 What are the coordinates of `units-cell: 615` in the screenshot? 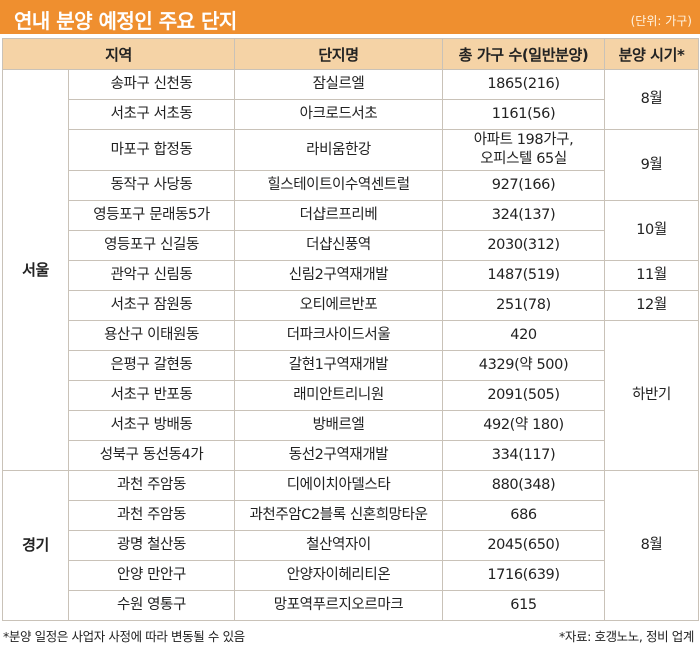 It's located at (523, 605).